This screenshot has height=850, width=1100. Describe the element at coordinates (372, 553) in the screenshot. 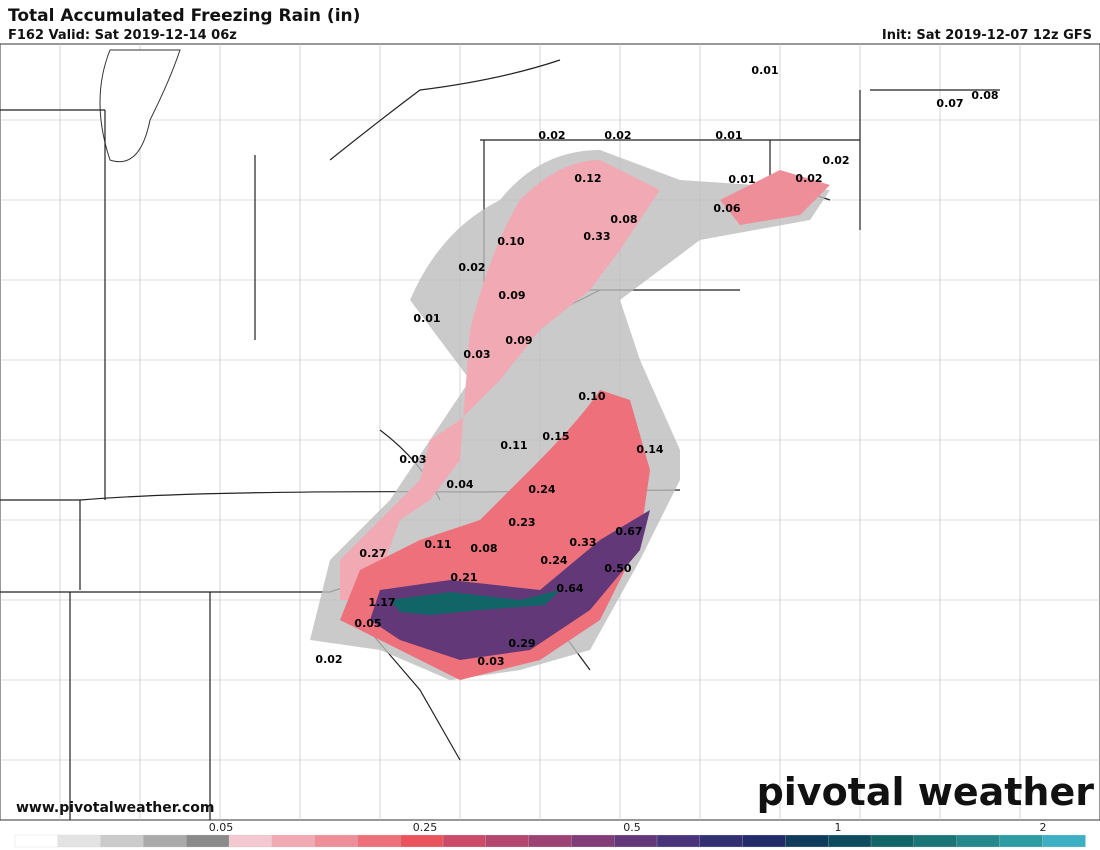

I see `point-label: 0.27` at that location.